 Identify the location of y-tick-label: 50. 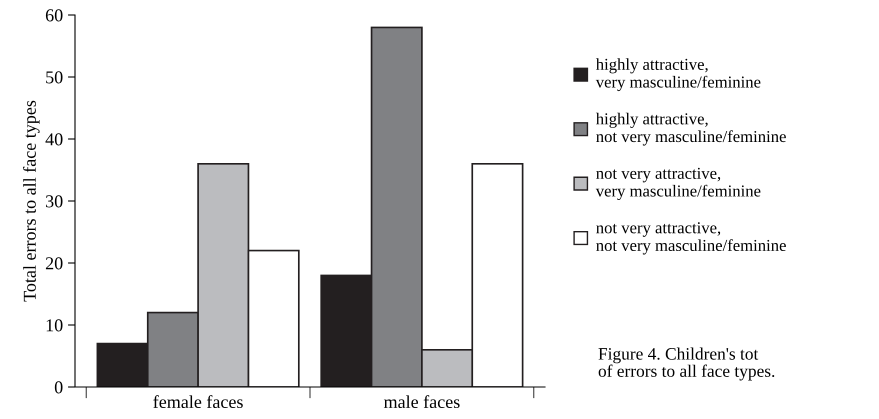
(54, 77).